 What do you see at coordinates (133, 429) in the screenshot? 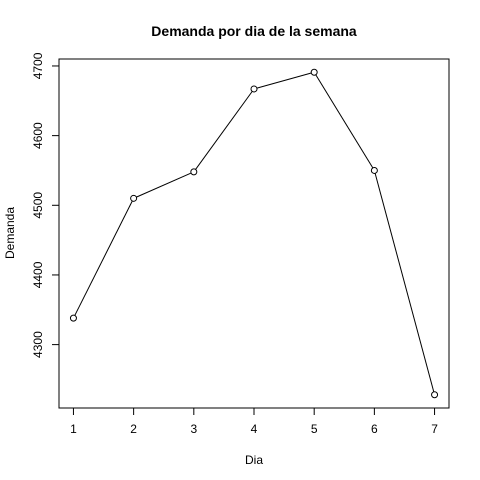
I see `x-tick-label: 2` at bounding box center [133, 429].